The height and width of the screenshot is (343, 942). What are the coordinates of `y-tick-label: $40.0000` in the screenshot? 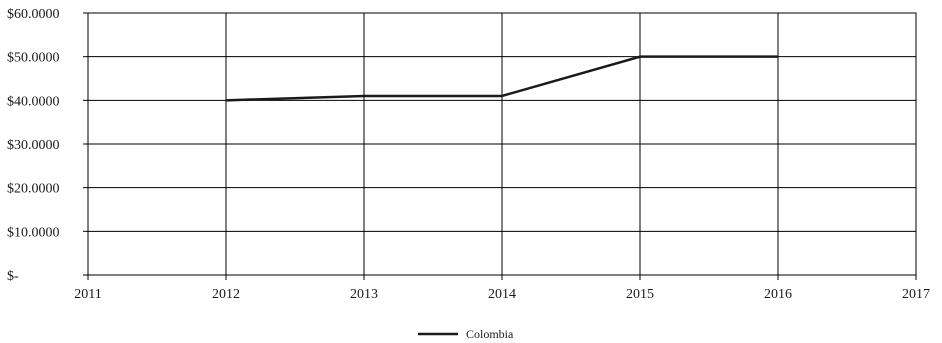 It's located at (33, 101).